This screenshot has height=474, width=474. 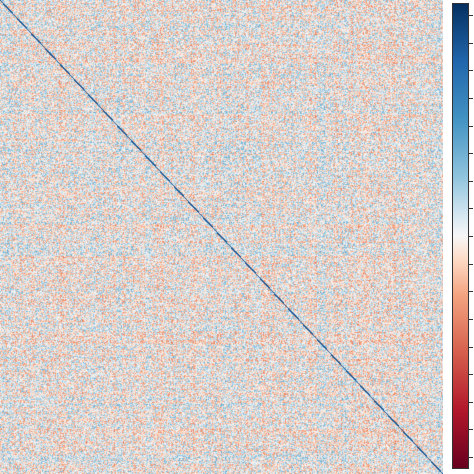 I want to click on colorbar-ticks, so click(x=471, y=236).